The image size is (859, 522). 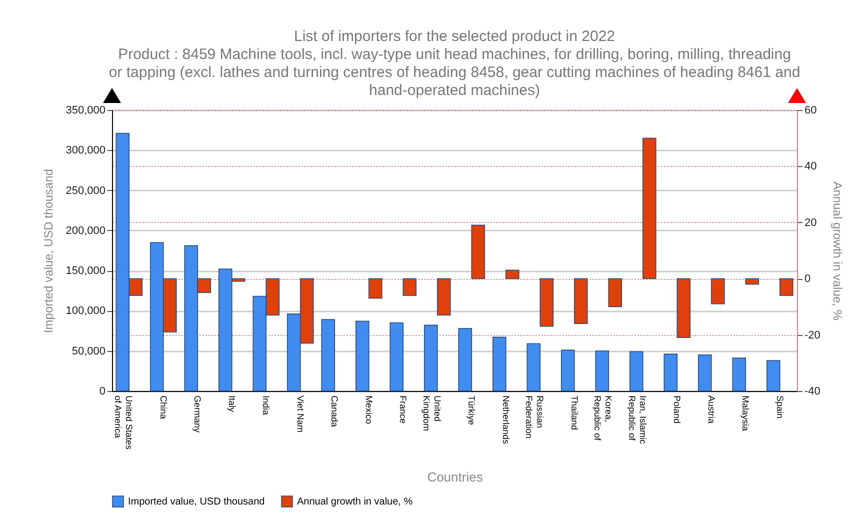 I want to click on x-tick-label: Poland, so click(x=677, y=410).